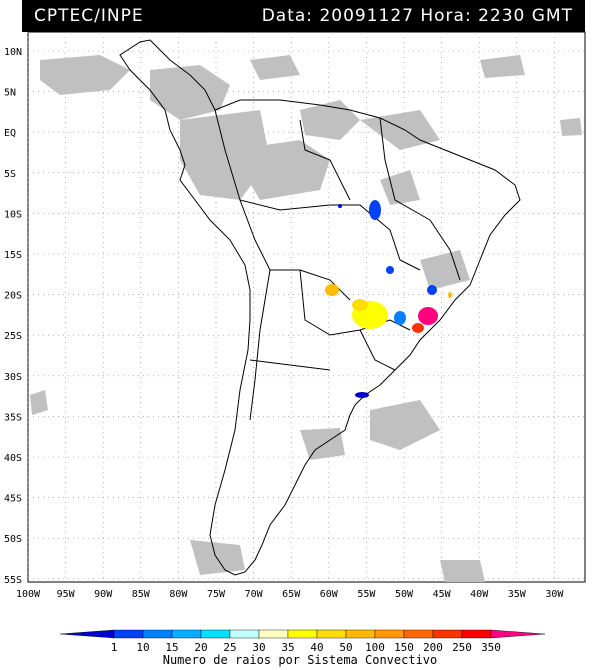 This screenshot has height=670, width=600. What do you see at coordinates (388, 299) in the screenshot?
I see `lightning-systems` at bounding box center [388, 299].